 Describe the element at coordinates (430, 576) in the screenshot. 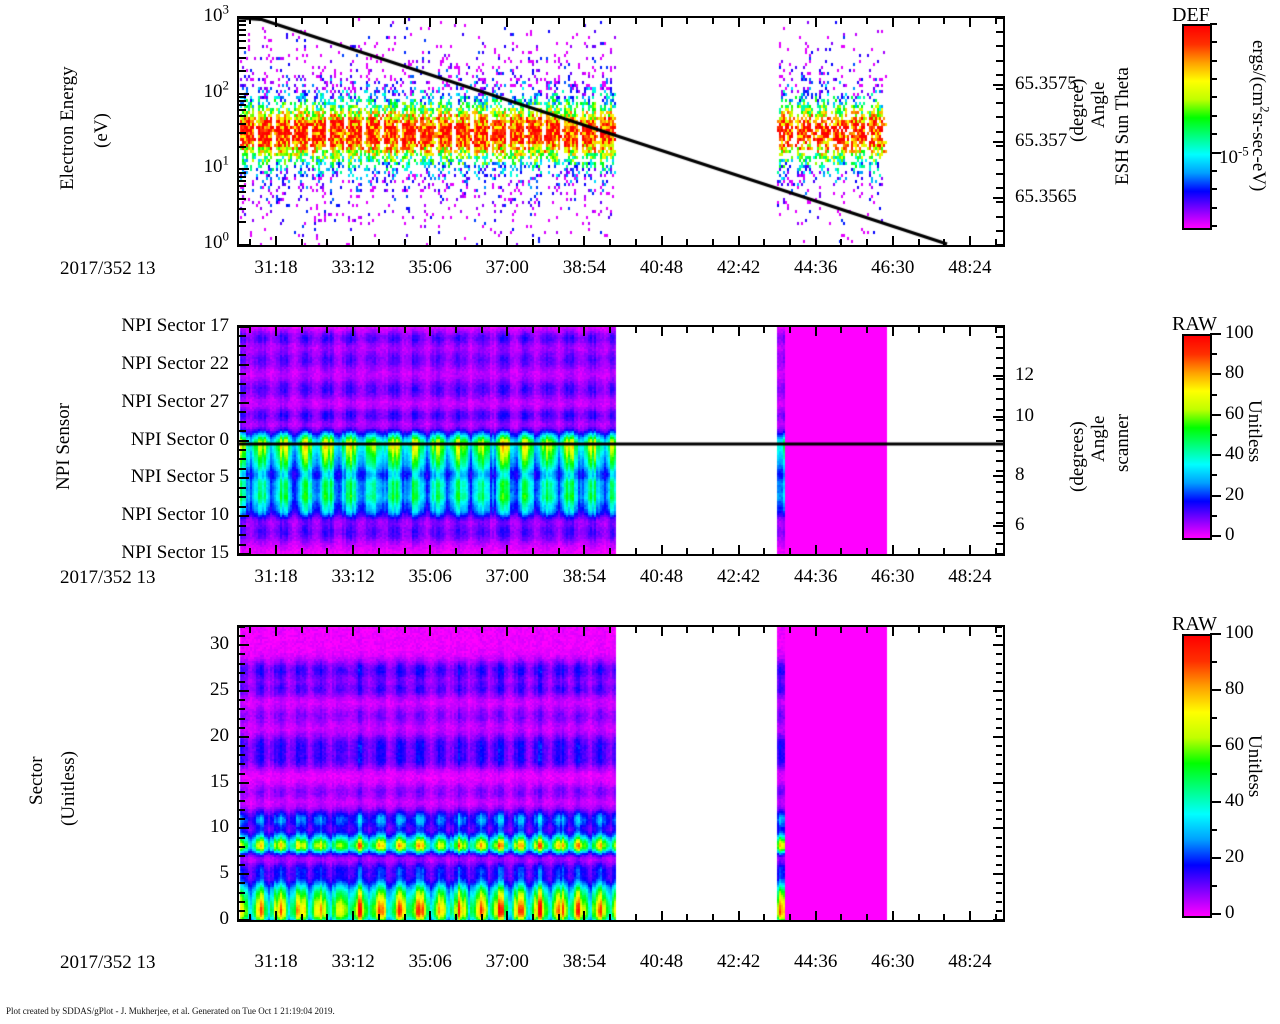

I see `panel2-xtick-label-2: 35:06` at that location.